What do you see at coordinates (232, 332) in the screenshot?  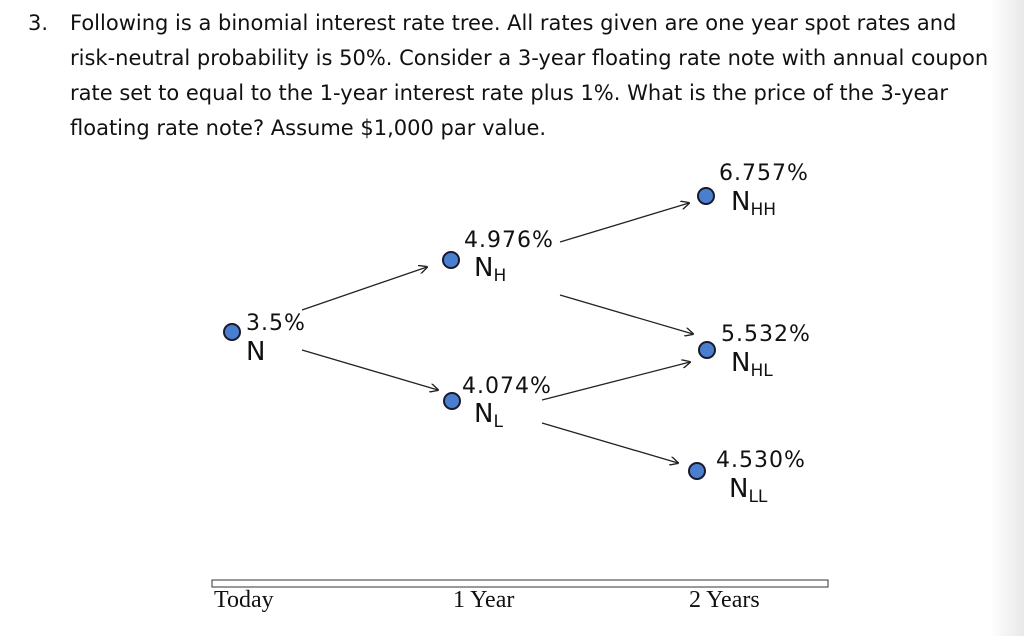 I see `node-root` at bounding box center [232, 332].